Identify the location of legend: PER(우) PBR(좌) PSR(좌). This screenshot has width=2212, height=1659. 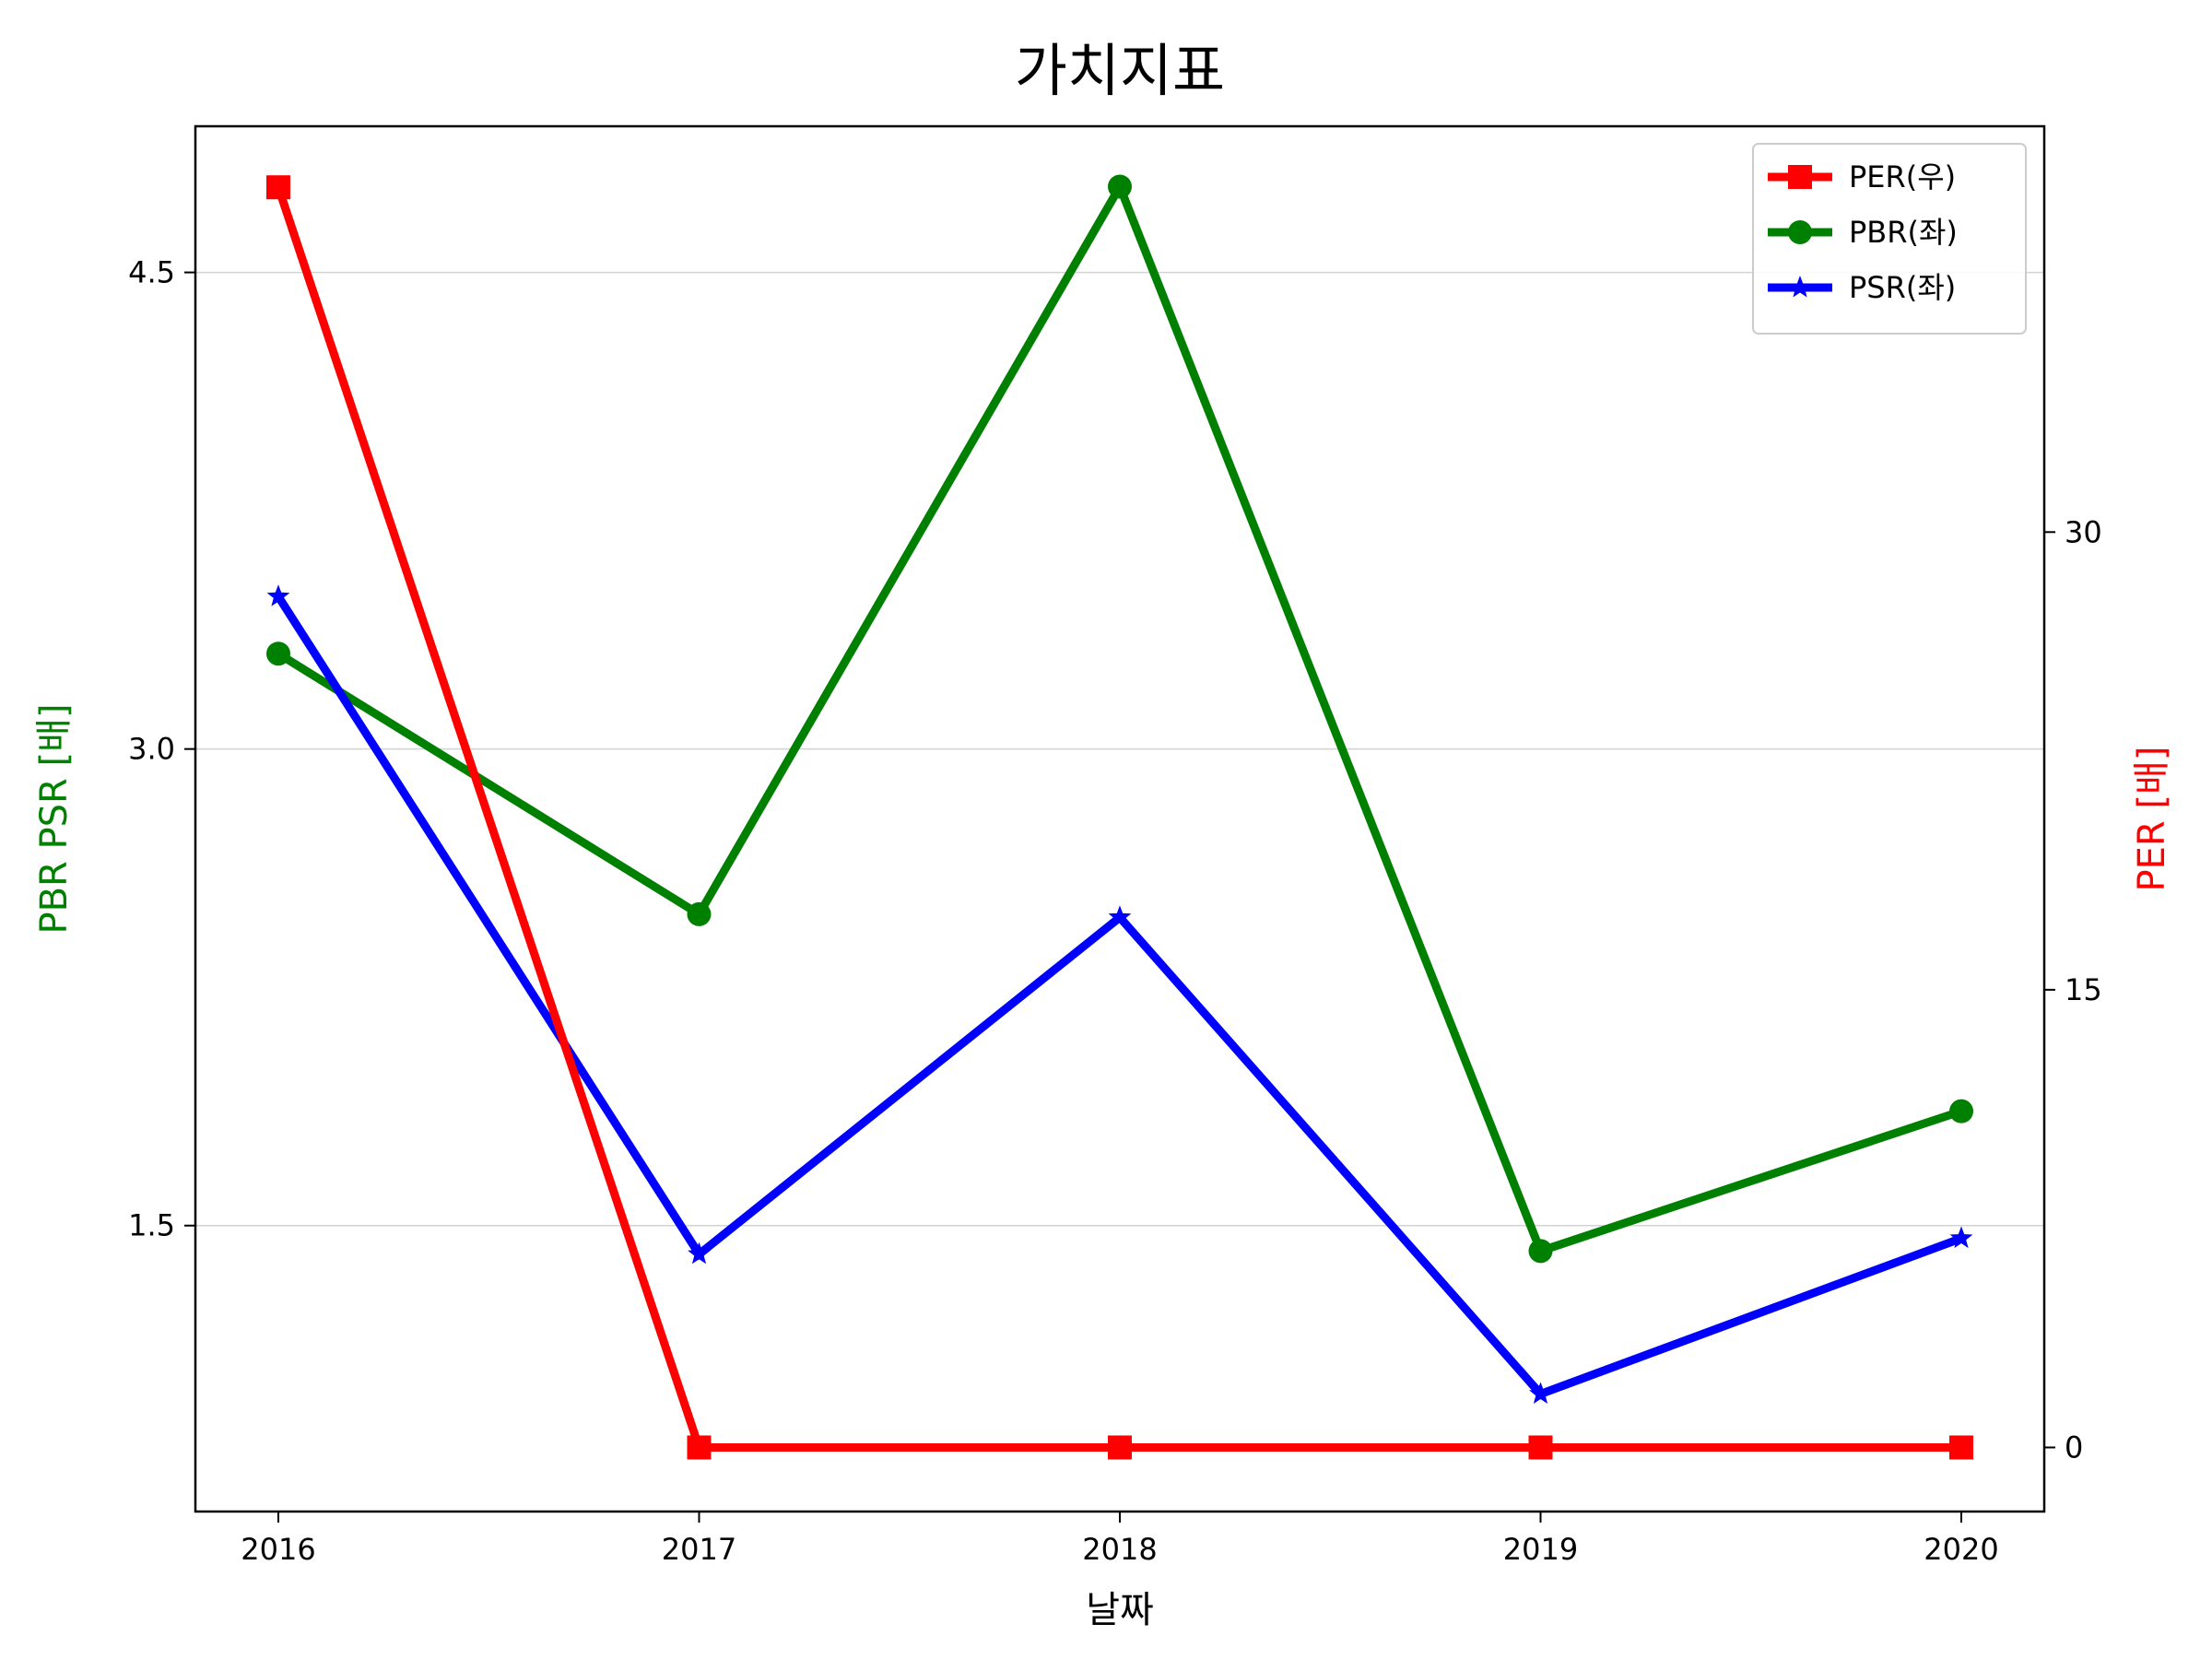
(1889, 239).